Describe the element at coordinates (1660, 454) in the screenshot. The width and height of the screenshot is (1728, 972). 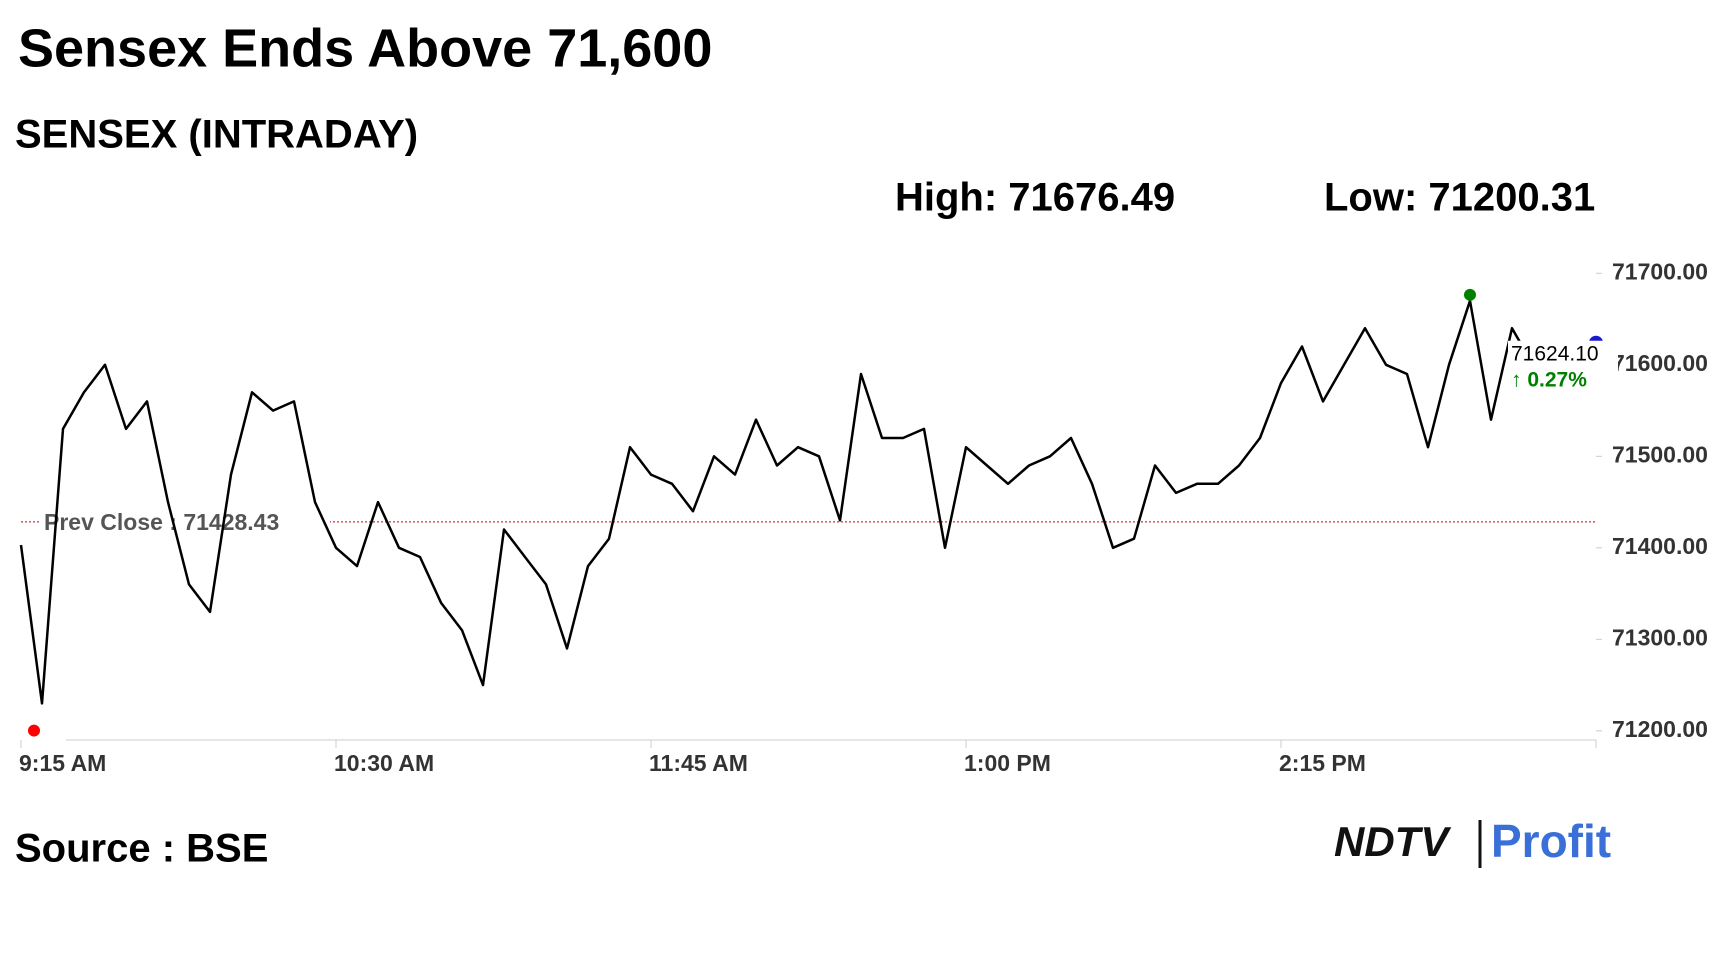
I see `y-tick-label: 71500.00` at that location.